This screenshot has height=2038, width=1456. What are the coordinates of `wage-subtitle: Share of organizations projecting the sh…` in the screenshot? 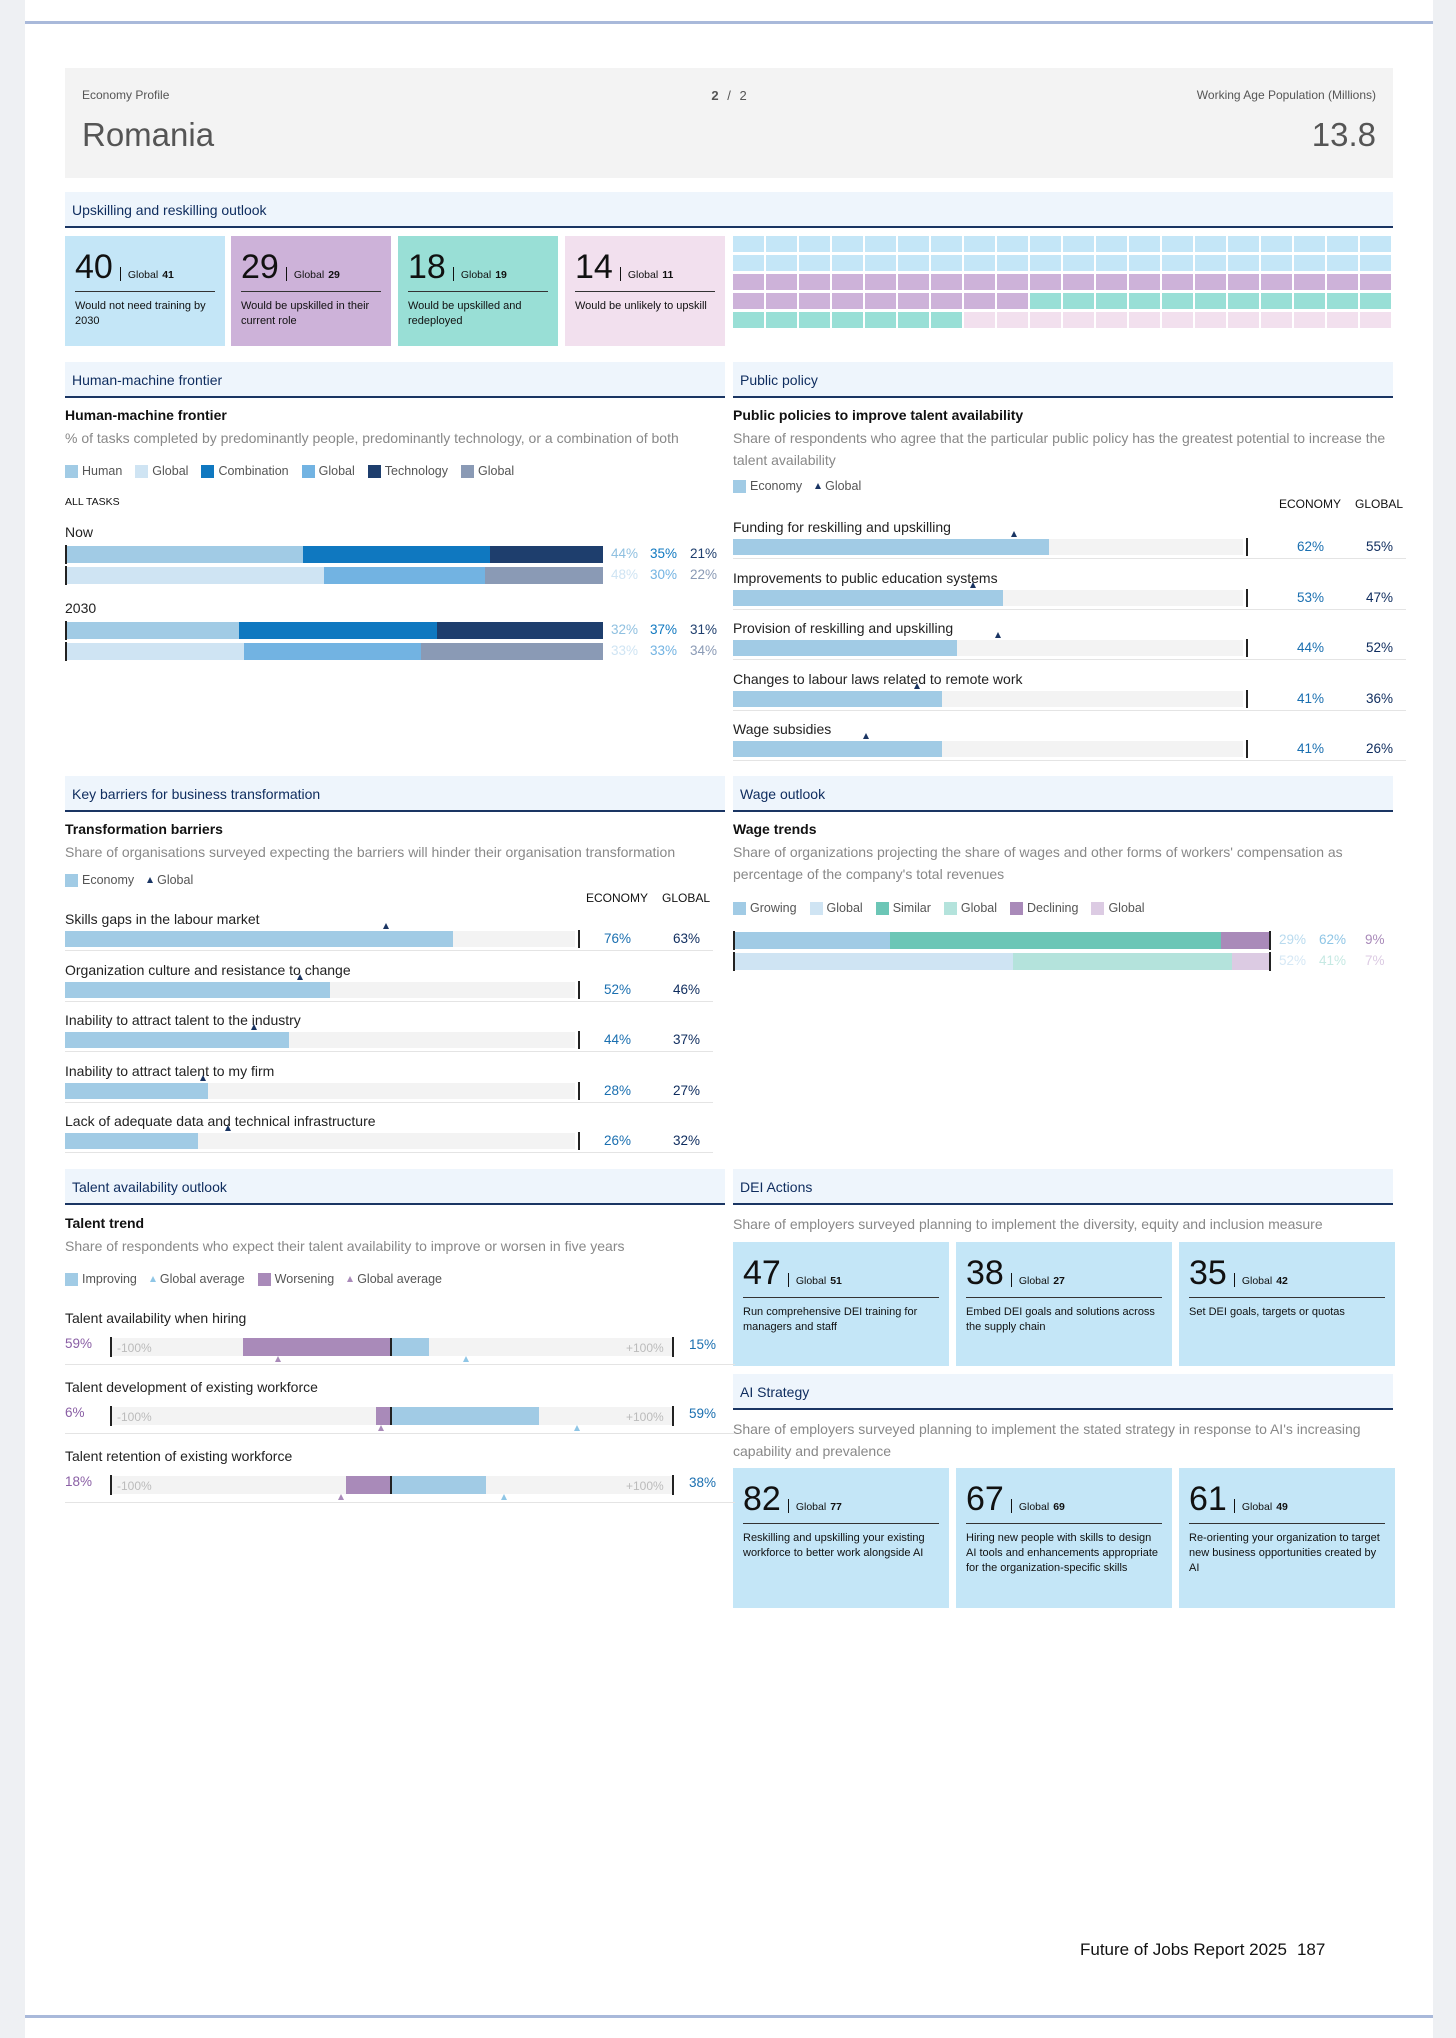 It's located at (1038, 863).